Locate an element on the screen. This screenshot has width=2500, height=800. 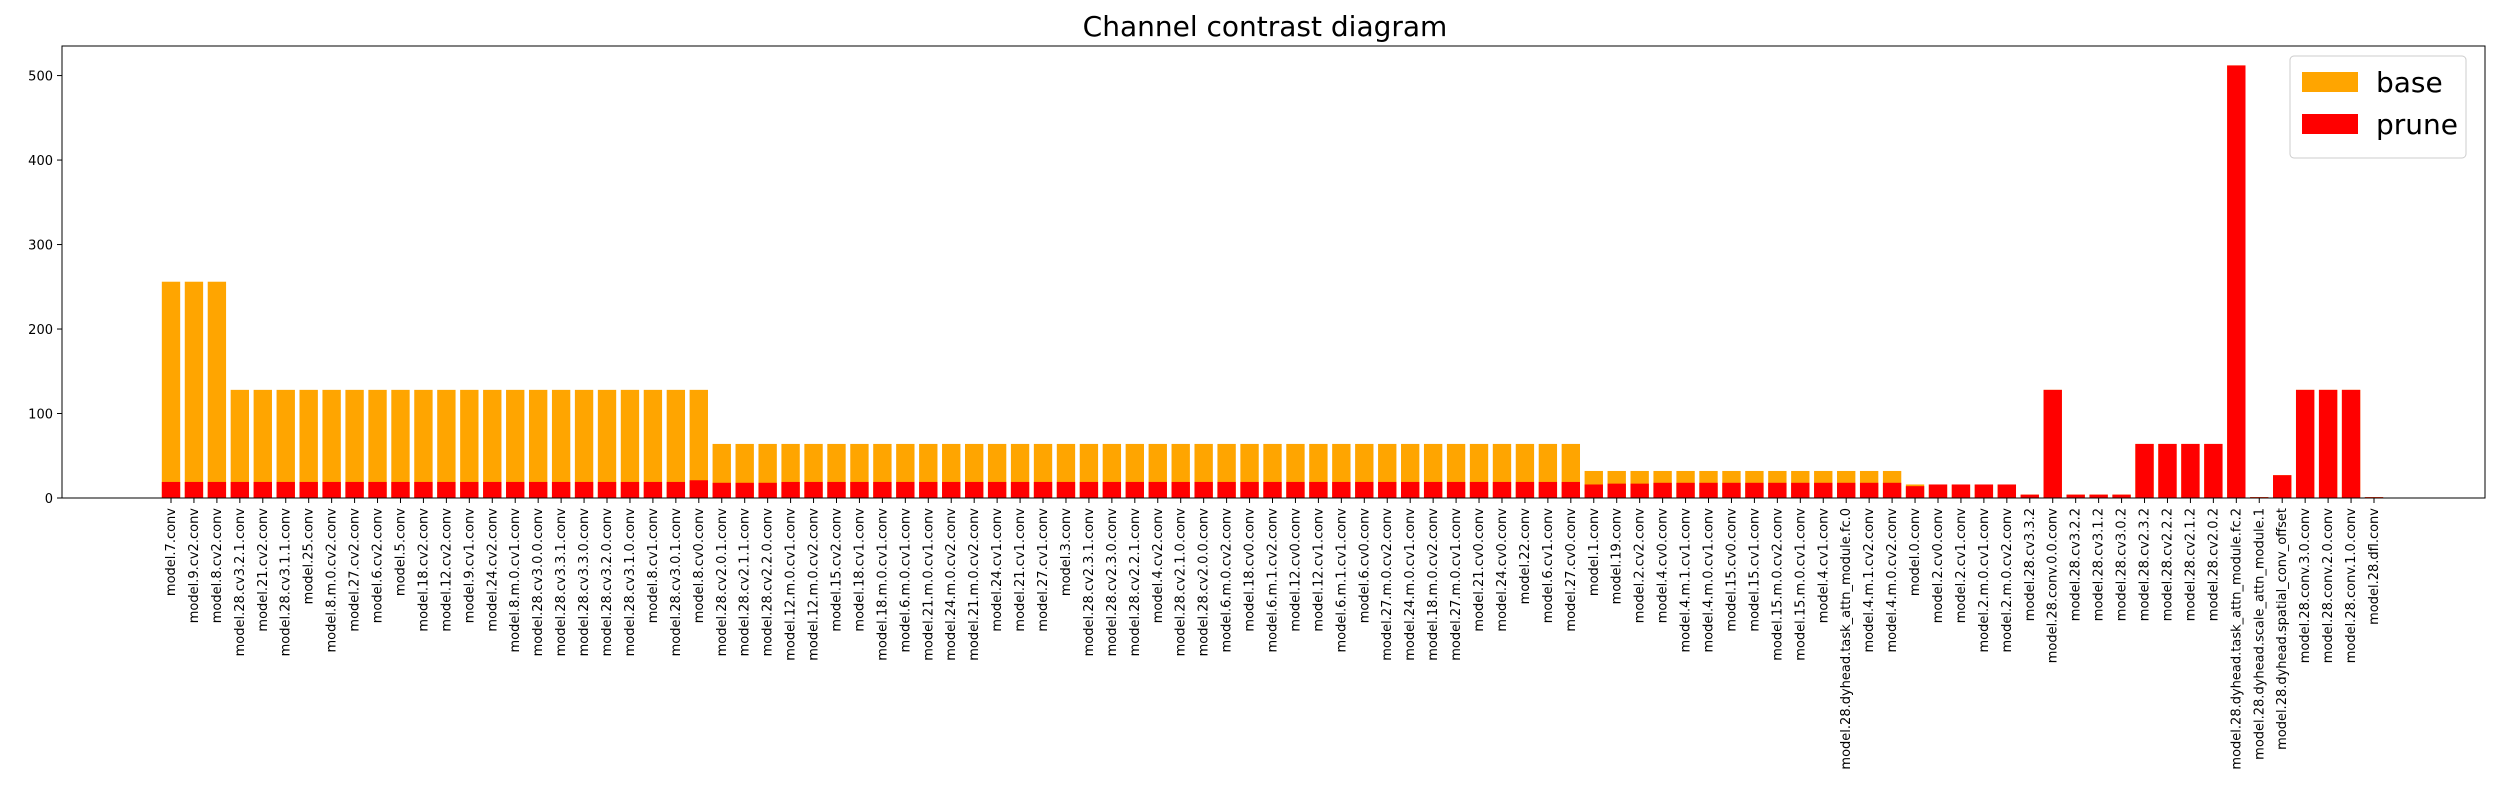
x-tick-label: model.6.m.1.cv2.conv is located at coordinates (1273, 580).